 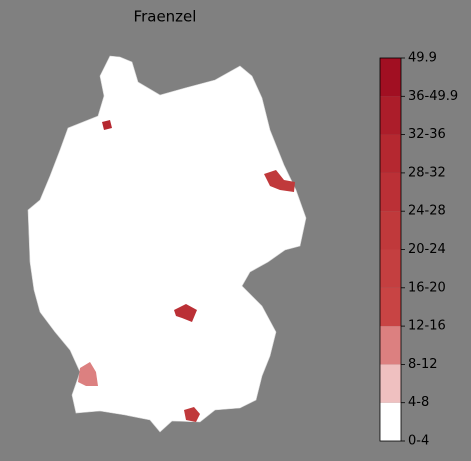 What do you see at coordinates (423, 364) in the screenshot?
I see `colorbar-label: 8-12` at bounding box center [423, 364].